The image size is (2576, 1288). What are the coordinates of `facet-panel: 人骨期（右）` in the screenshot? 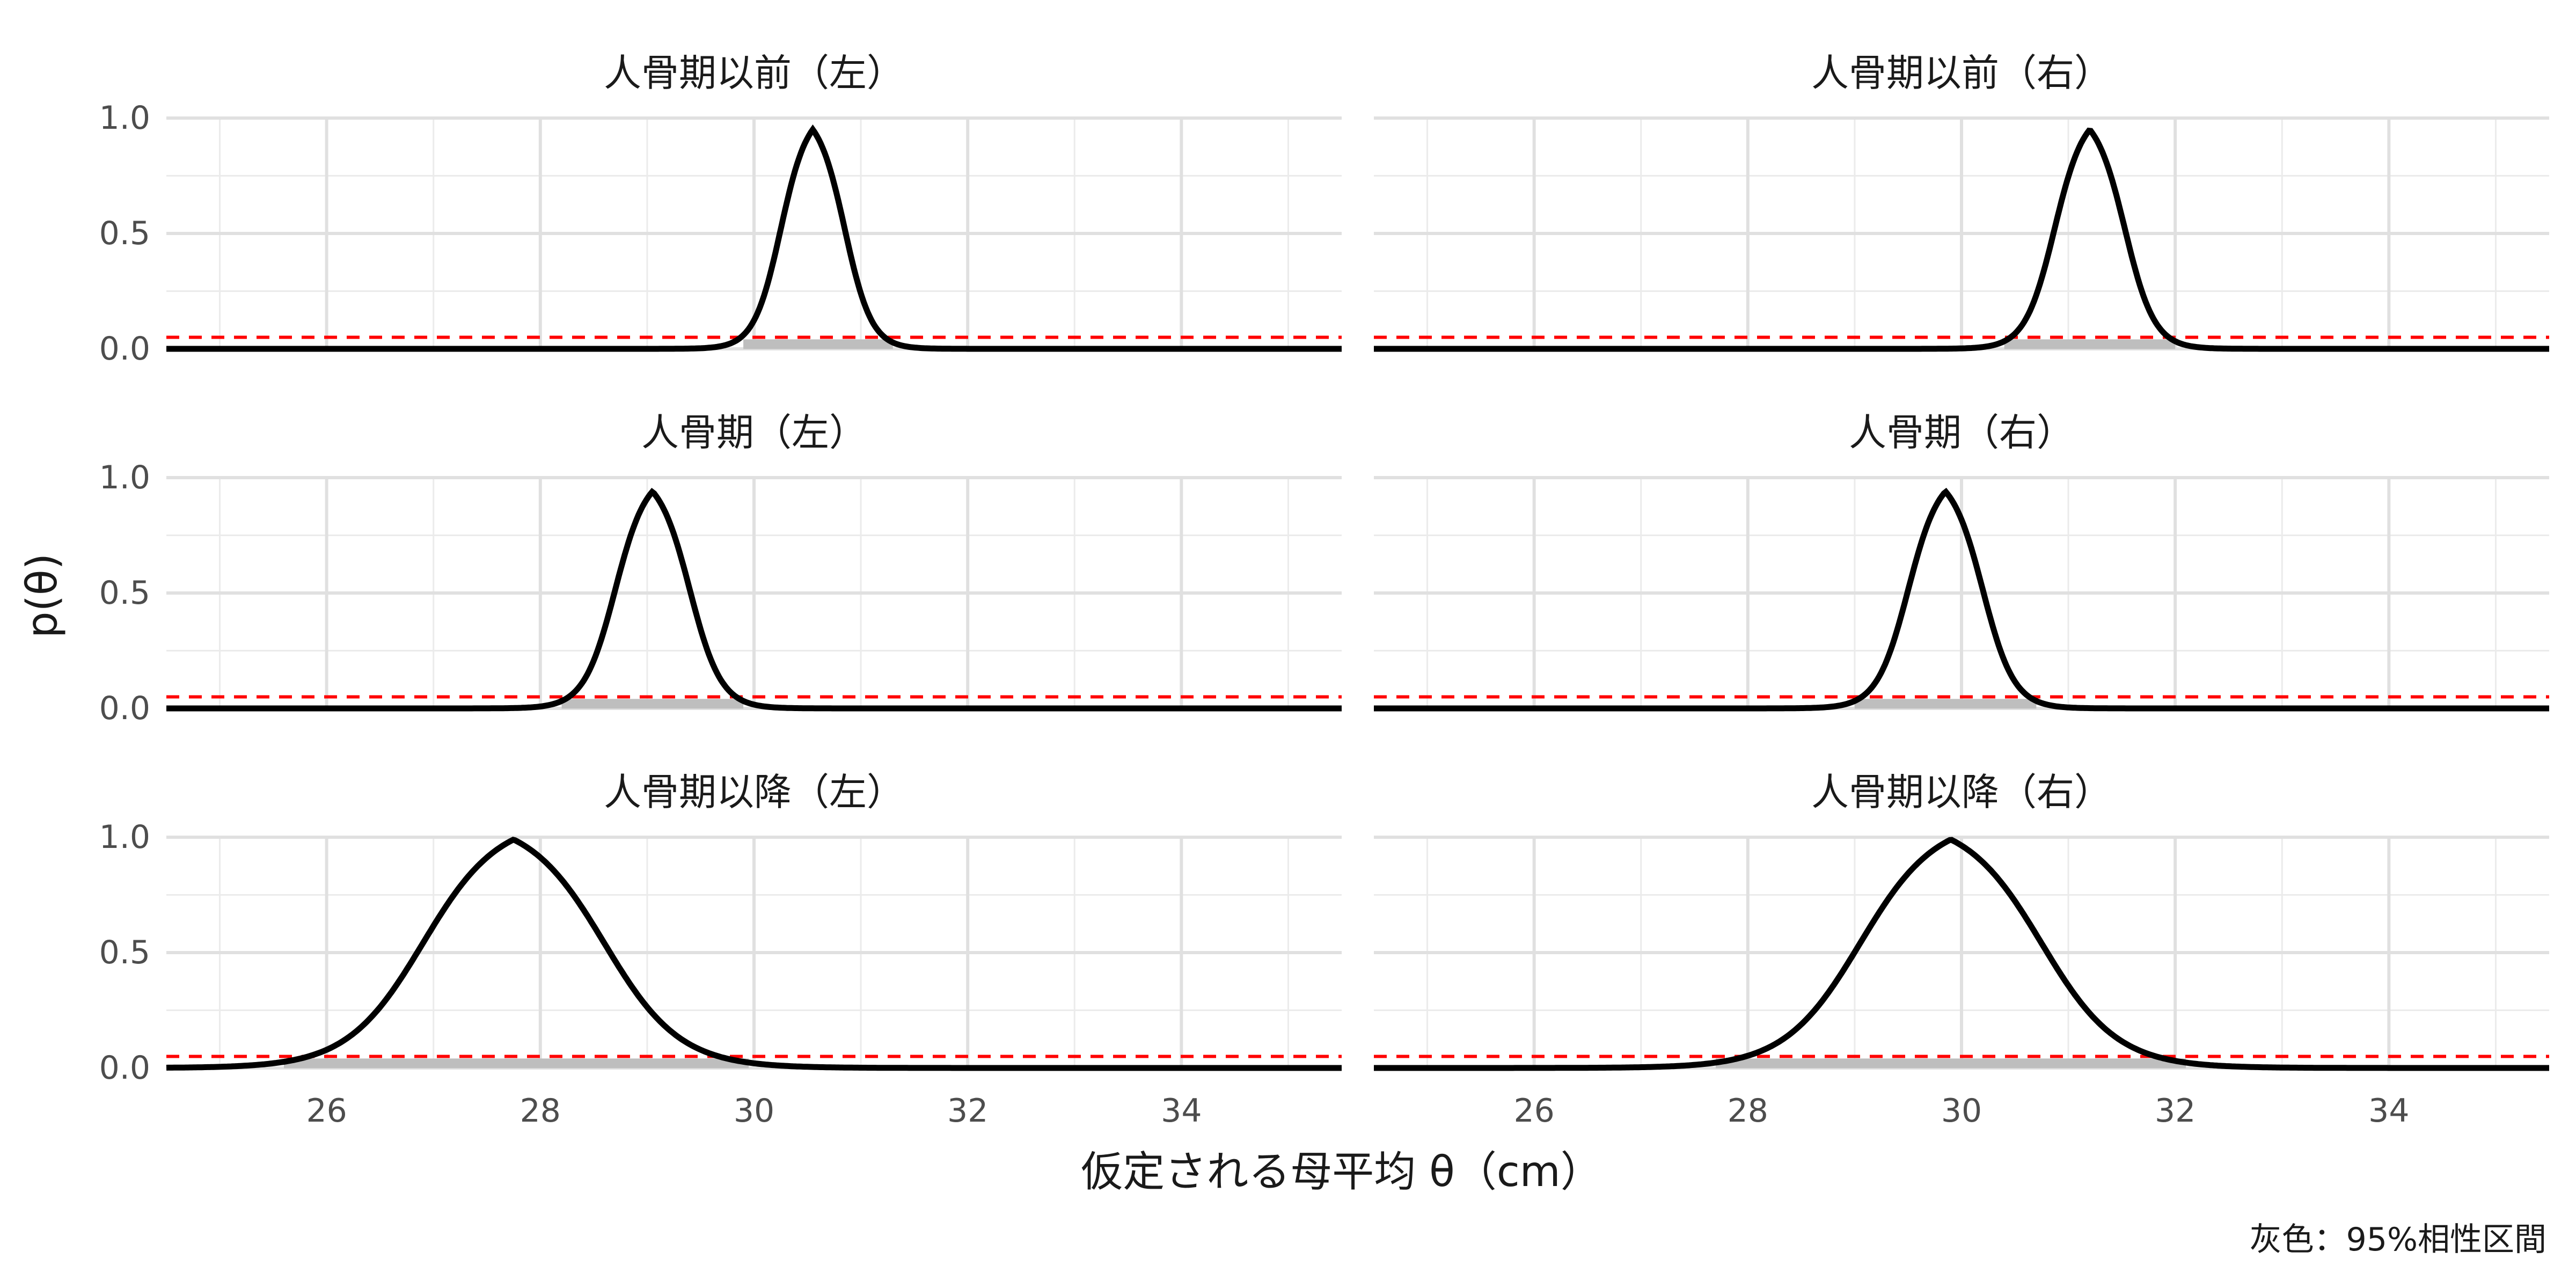 It's located at (1961, 561).